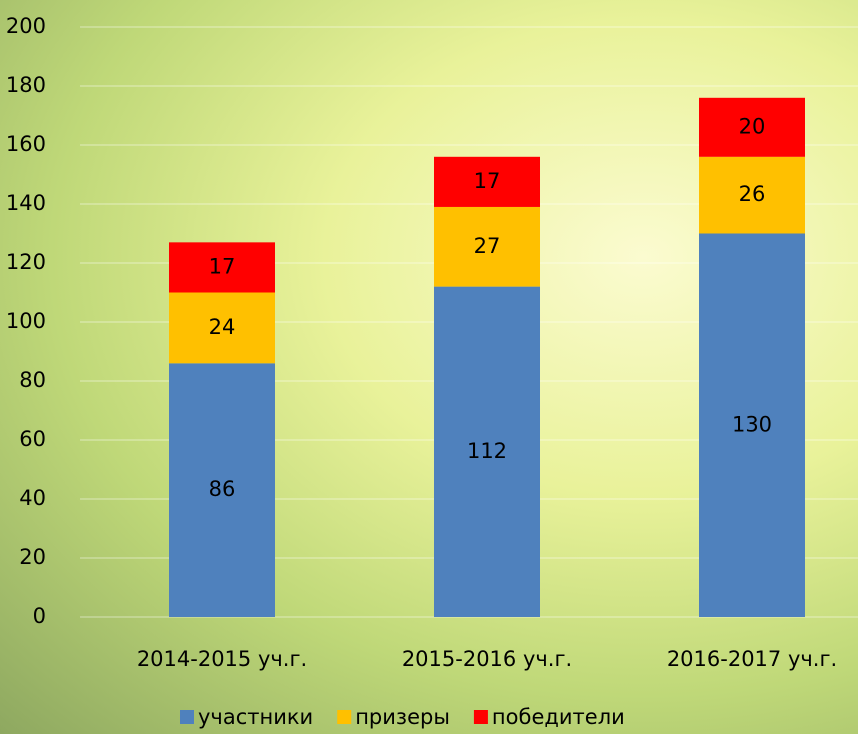 This screenshot has height=734, width=858. I want to click on data-label: 86, so click(222, 489).